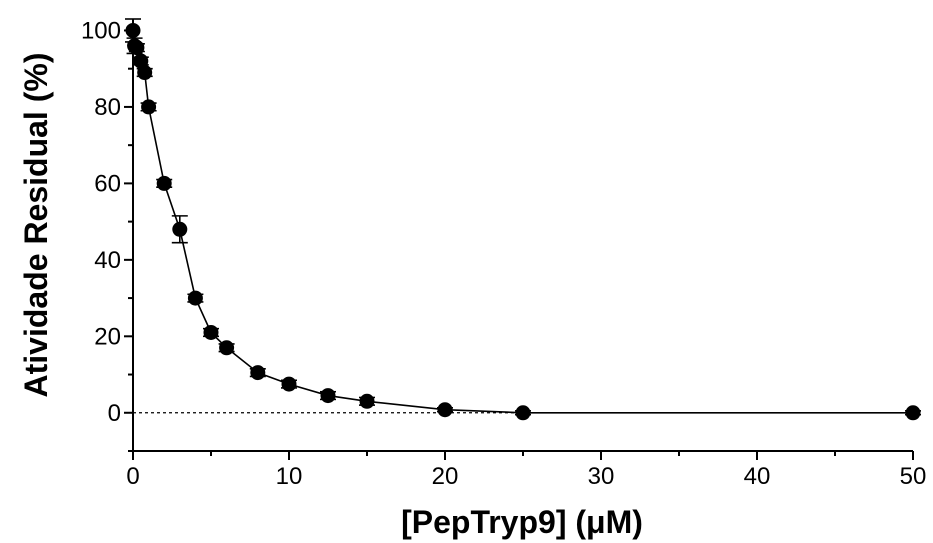 The image size is (933, 543). I want to click on y-tick-label: 20, so click(107, 336).